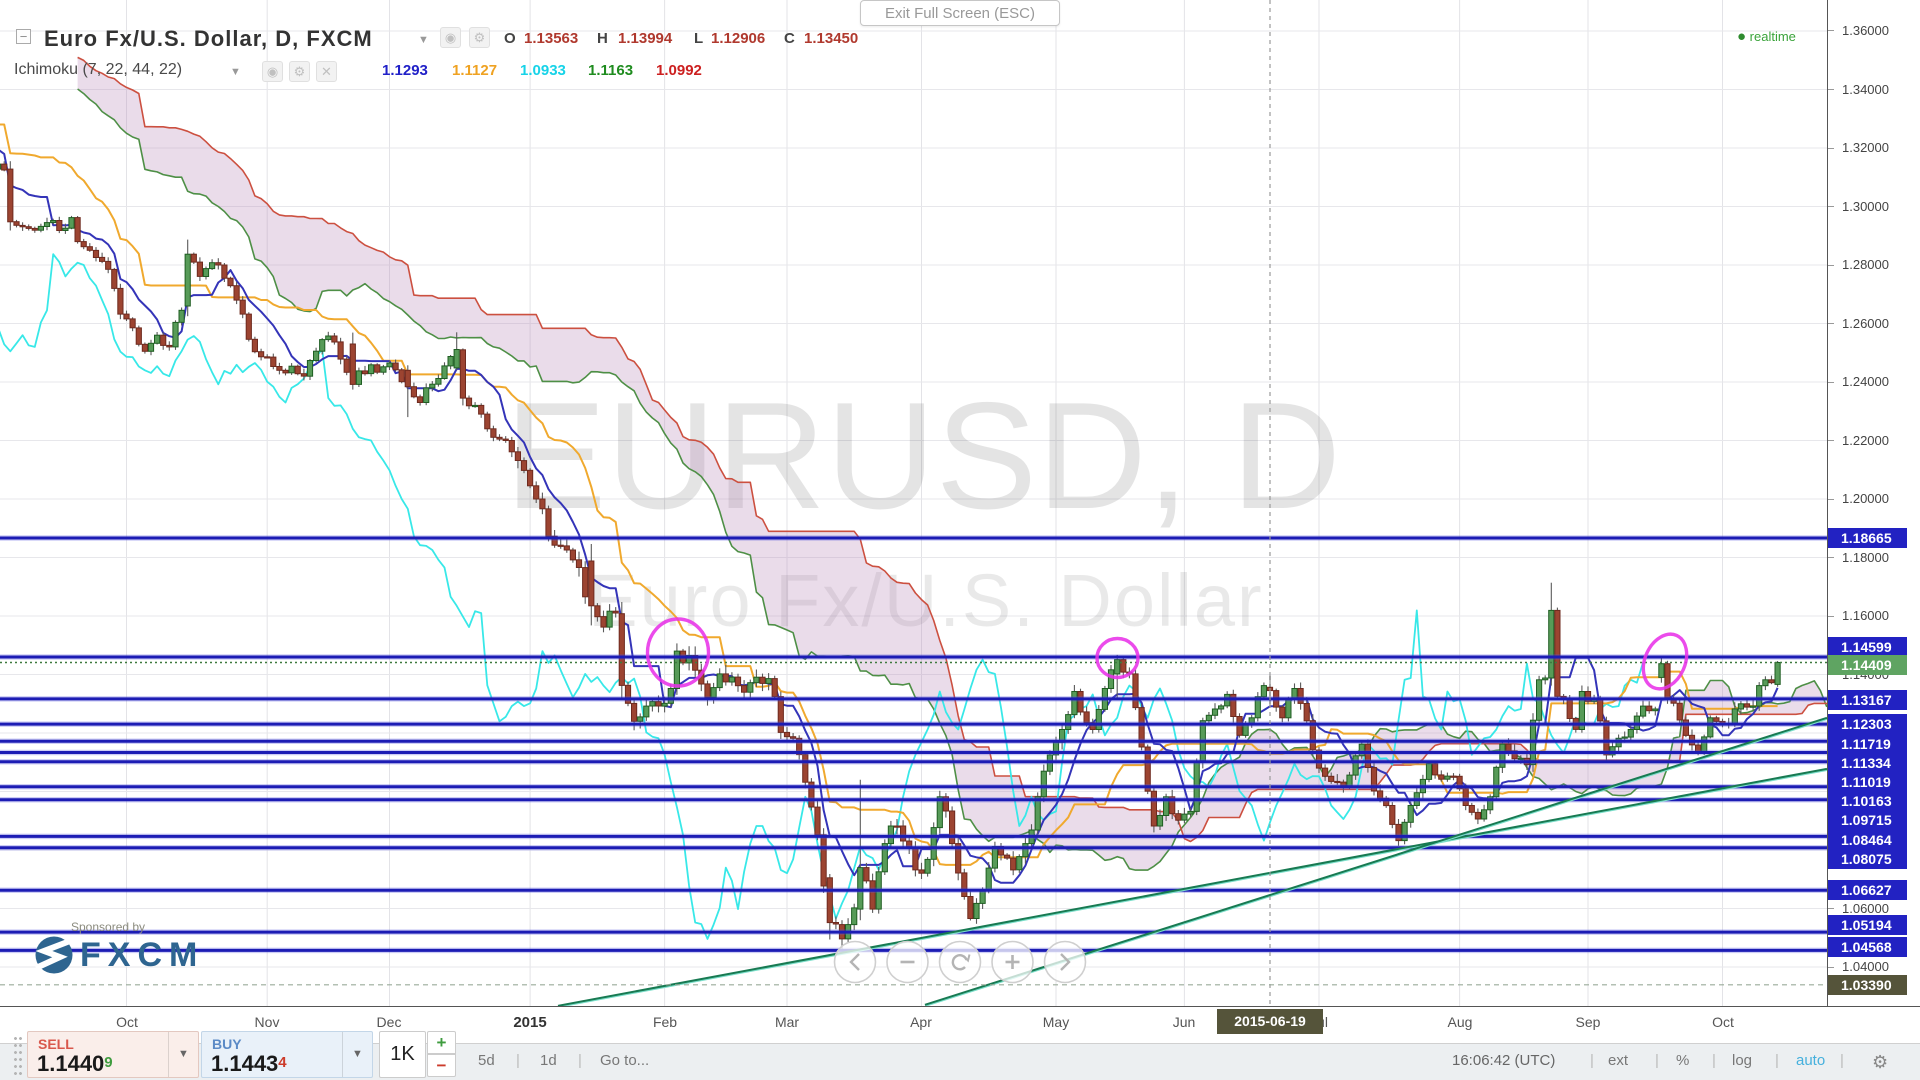 The image size is (1920, 1080). Describe the element at coordinates (923, 456) in the screenshot. I see `svg-text: EURUSD, D` at that location.